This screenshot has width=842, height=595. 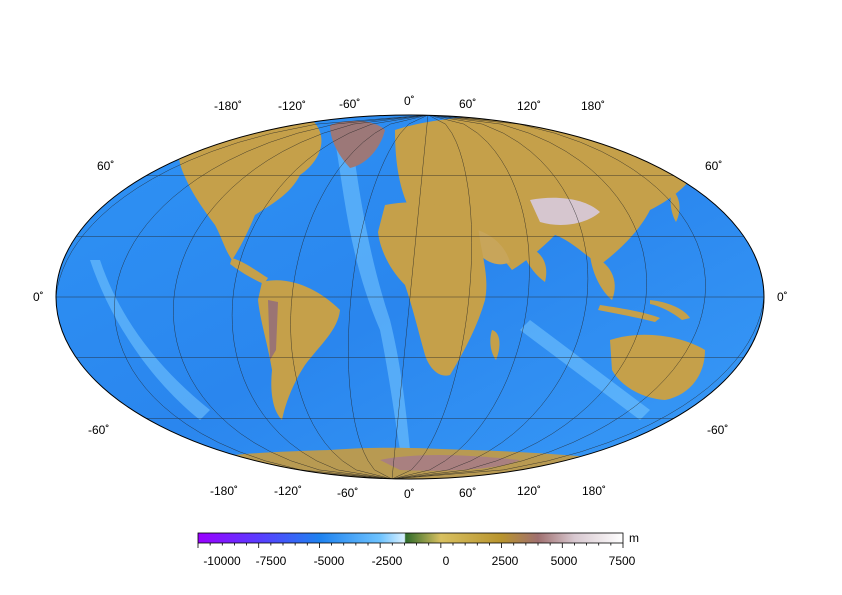 What do you see at coordinates (657, 367) in the screenshot?
I see `australia` at bounding box center [657, 367].